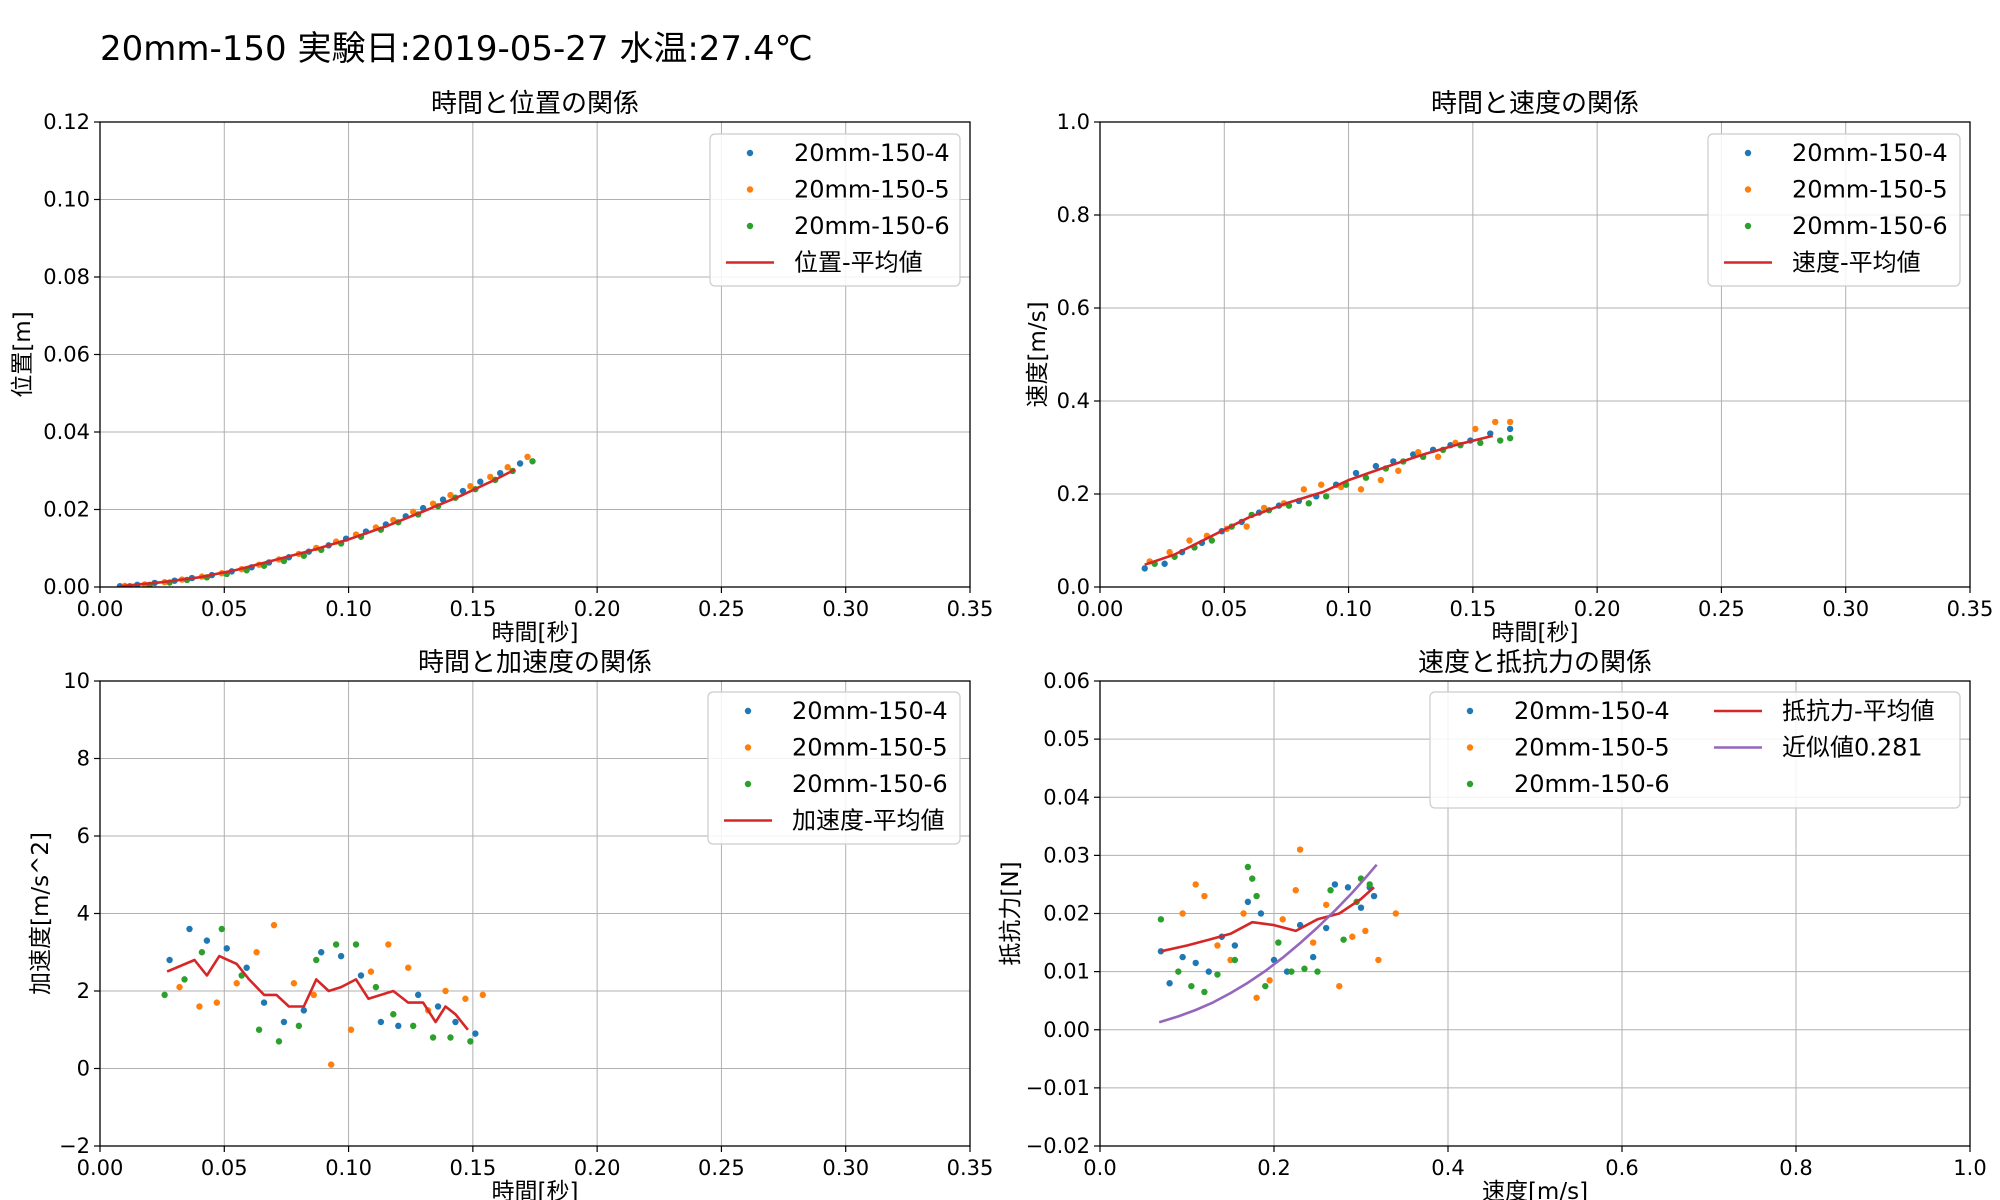  Describe the element at coordinates (66, 510) in the screenshot. I see `y-tick-label: 0.02` at that location.